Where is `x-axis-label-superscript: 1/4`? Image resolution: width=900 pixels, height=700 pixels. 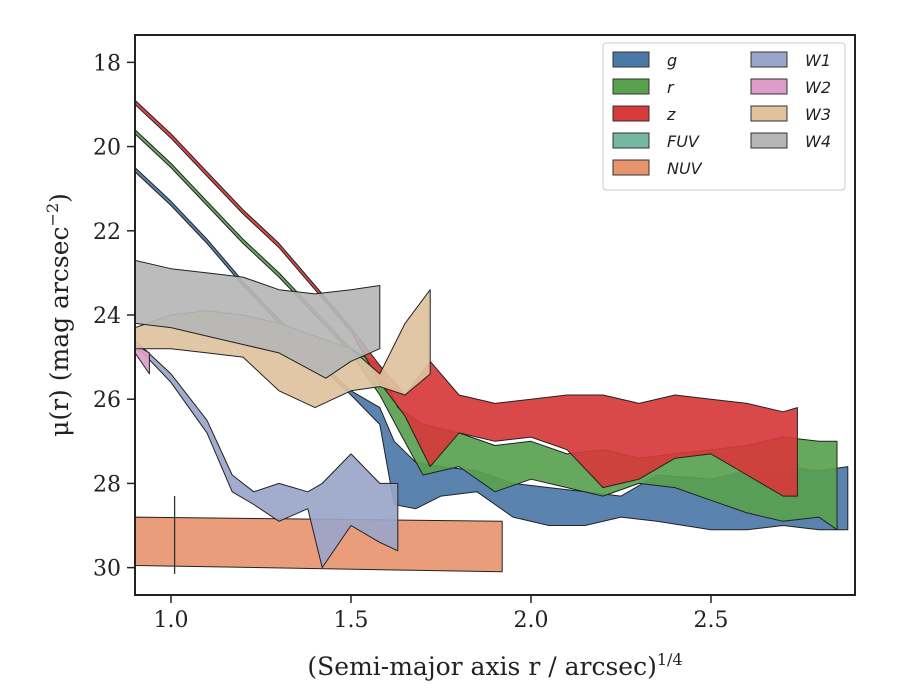
x-axis-label-superscript: 1/4 is located at coordinates (670, 659).